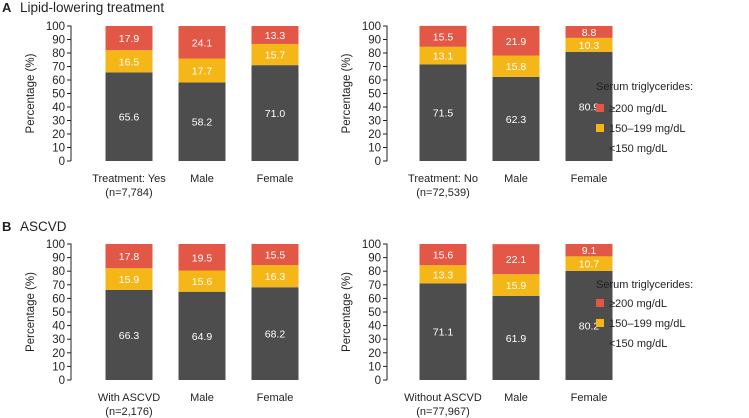 This screenshot has width=749, height=418. What do you see at coordinates (638, 304) in the screenshot?
I see `legend-b-label-high: ≥200 mg/dL` at bounding box center [638, 304].